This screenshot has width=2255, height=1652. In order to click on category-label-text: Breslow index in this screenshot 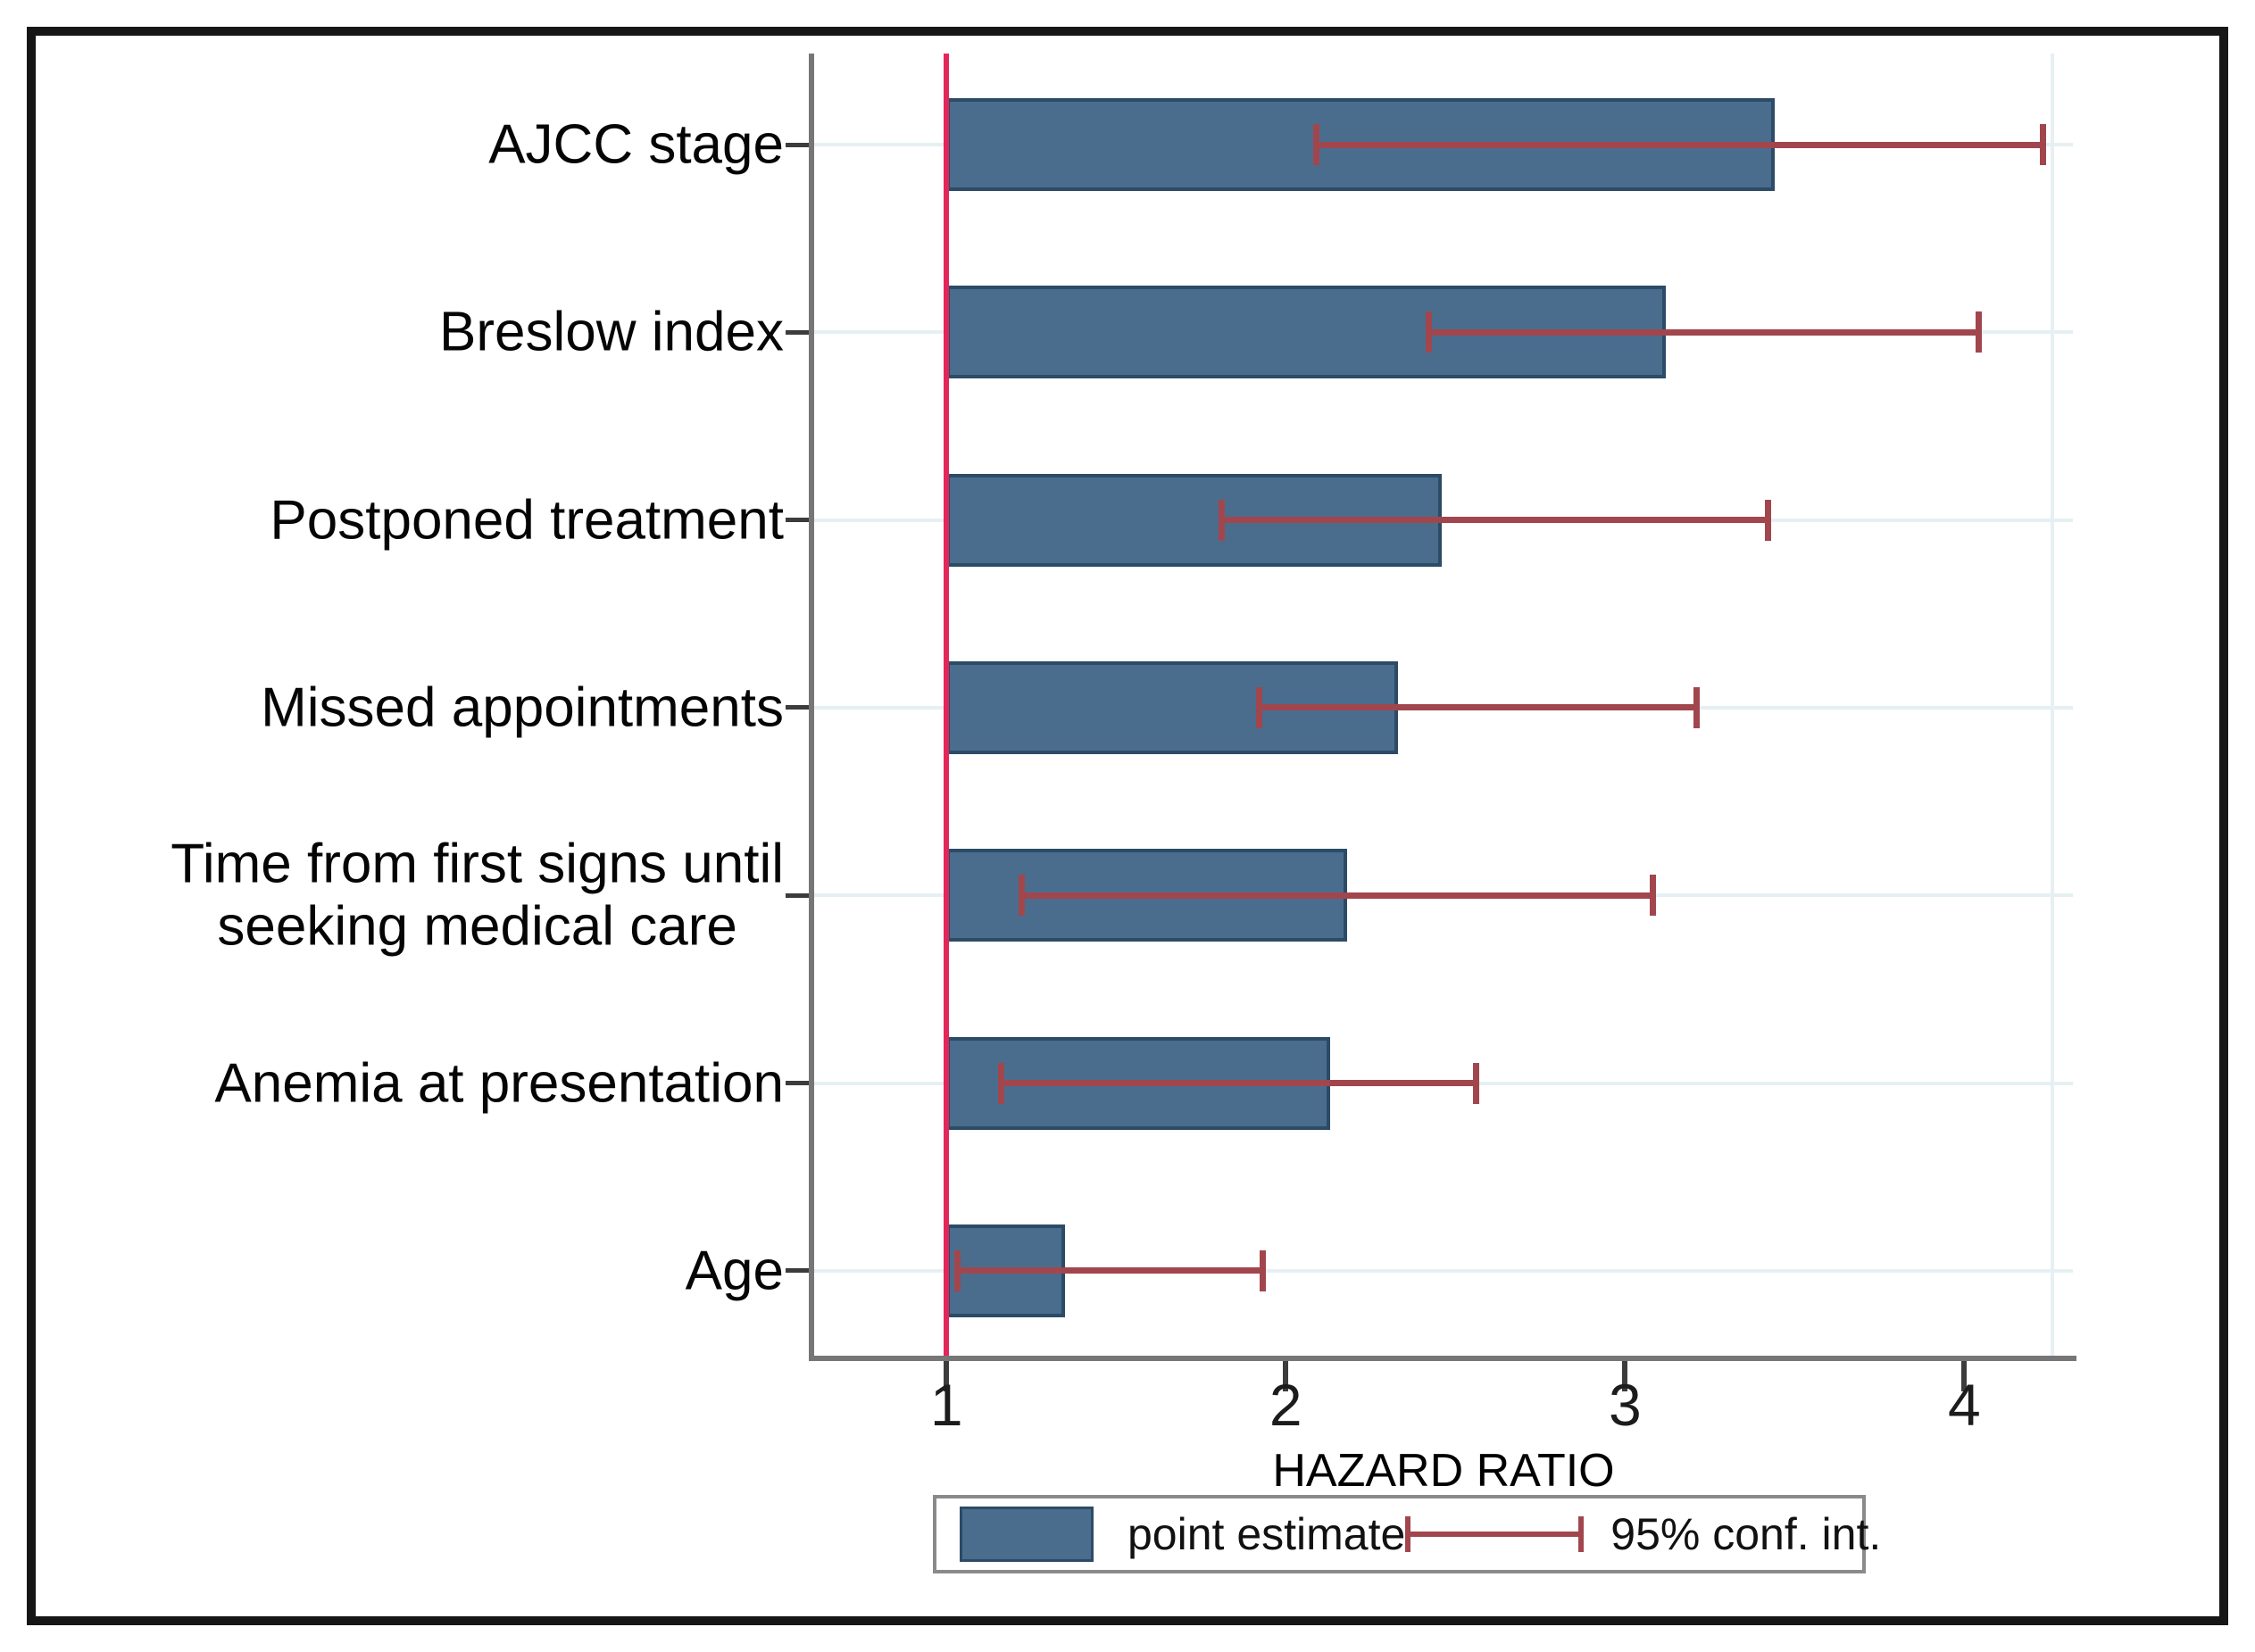, I will do `click(611, 332)`.